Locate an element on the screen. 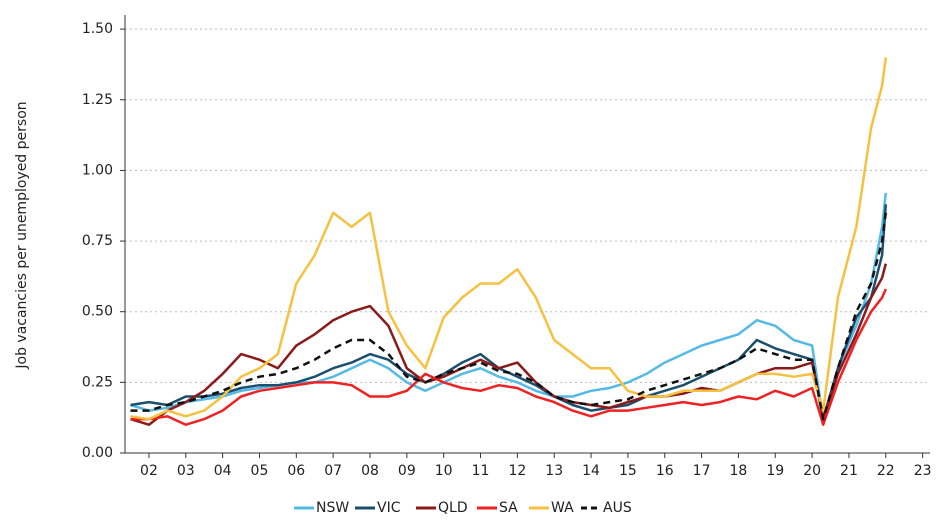 The image size is (938, 527). y-tick-label: 0.00 is located at coordinates (97, 453).